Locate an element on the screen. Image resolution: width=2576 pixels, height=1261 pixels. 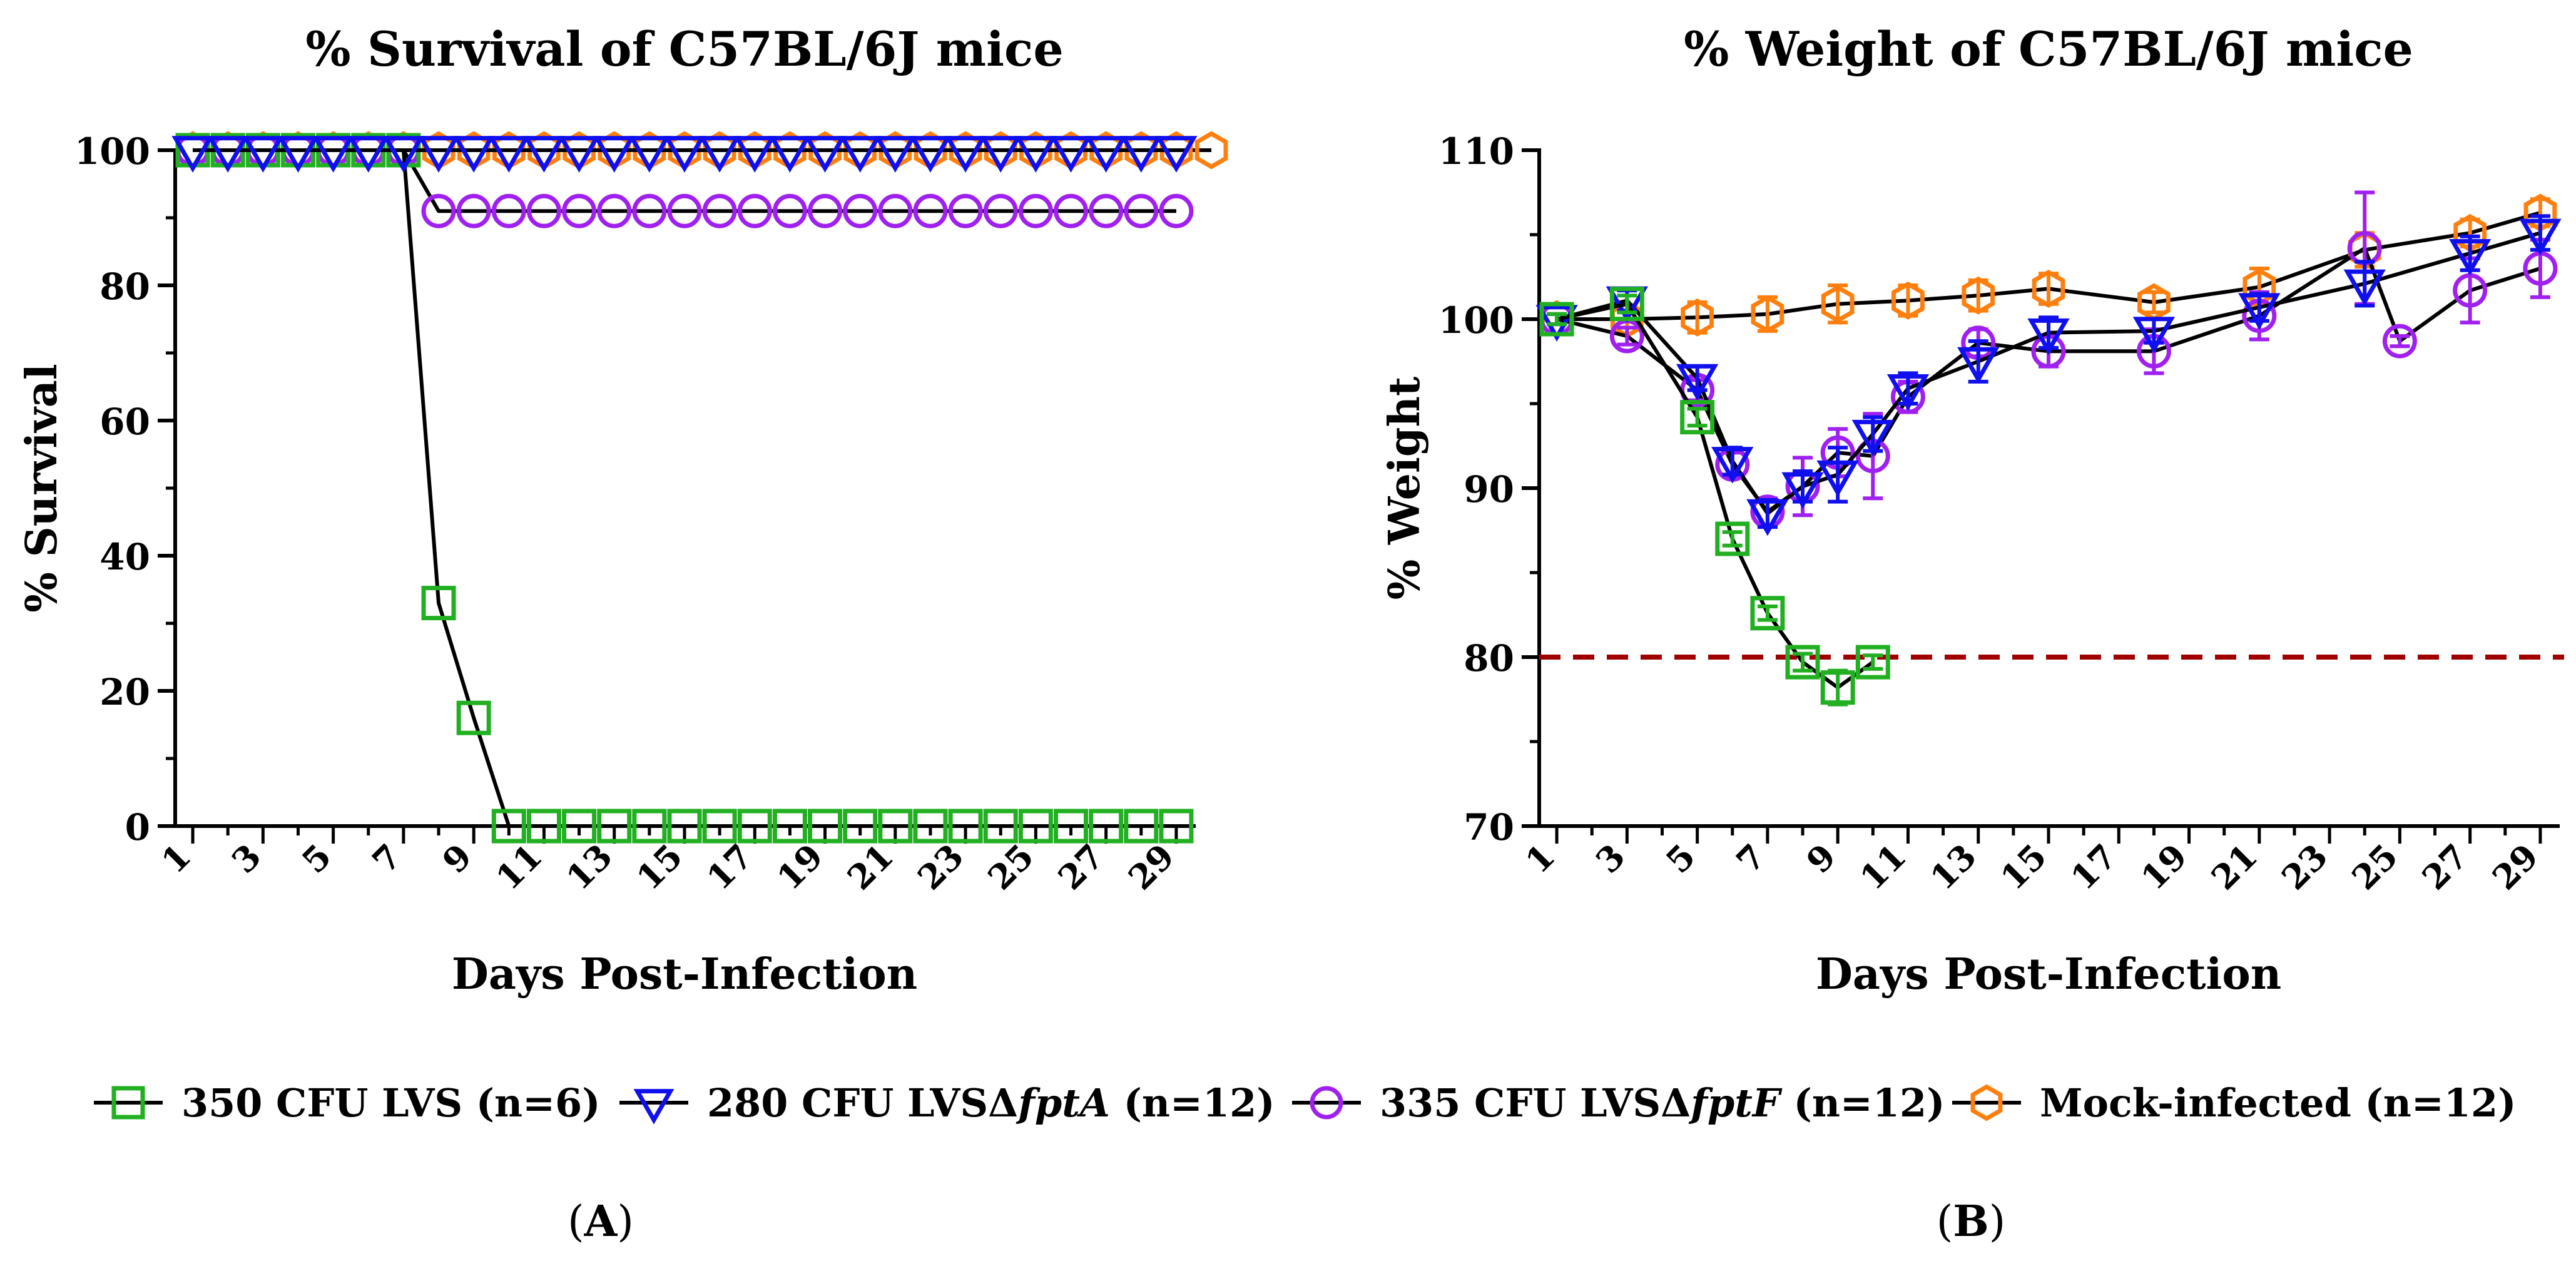
panel-labels: (A) (B) is located at coordinates (1287, 1222).